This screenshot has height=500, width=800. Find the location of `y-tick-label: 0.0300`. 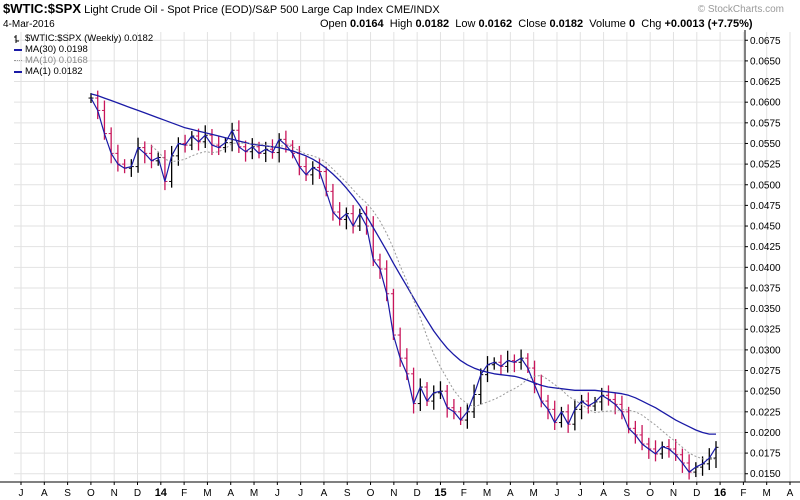

y-tick-label: 0.0300 is located at coordinates (765, 350).